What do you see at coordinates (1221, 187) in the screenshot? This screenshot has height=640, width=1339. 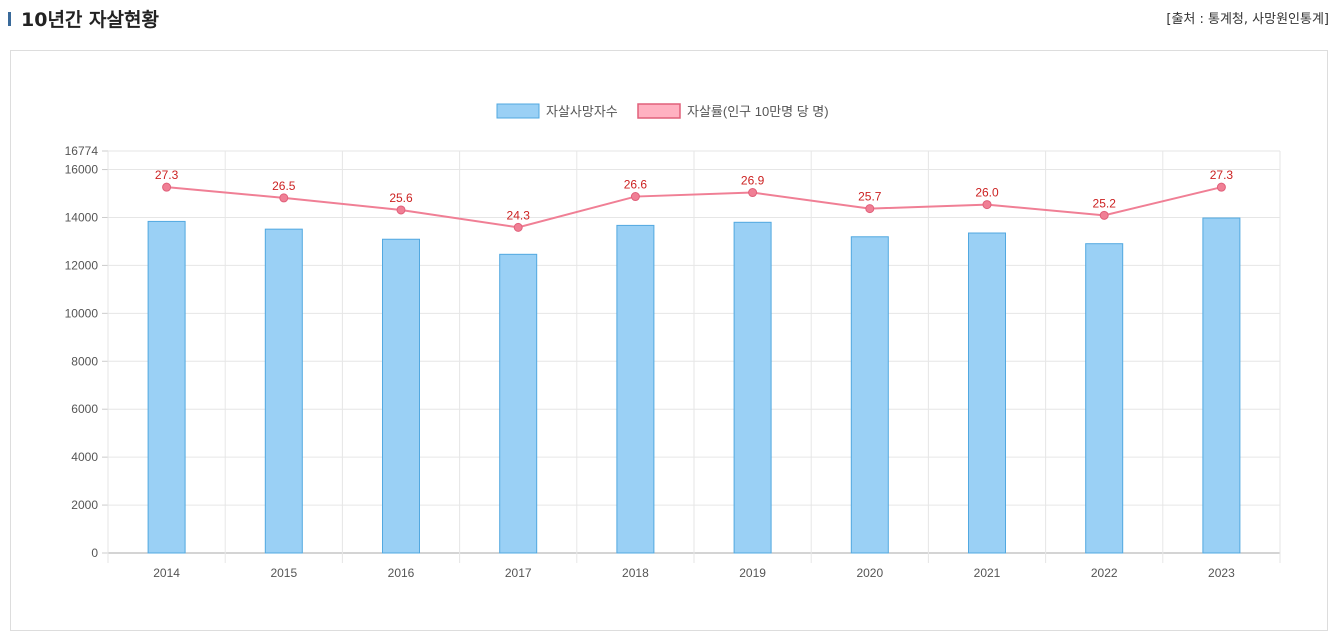 I see `rate-point-2023` at bounding box center [1221, 187].